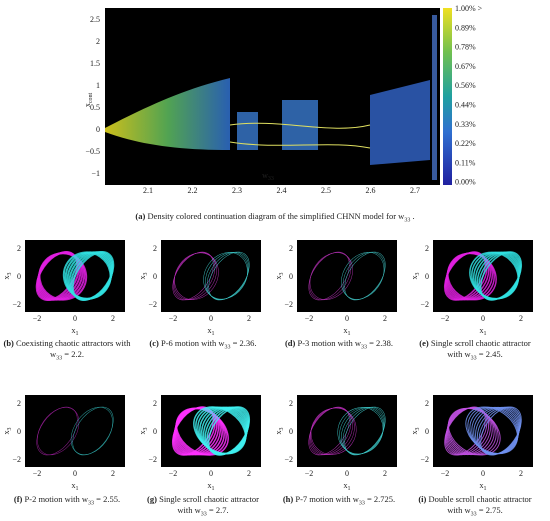 This screenshot has height=521, width=550. What do you see at coordinates (288, 499) in the screenshot?
I see `caption-label: (h)` at bounding box center [288, 499].